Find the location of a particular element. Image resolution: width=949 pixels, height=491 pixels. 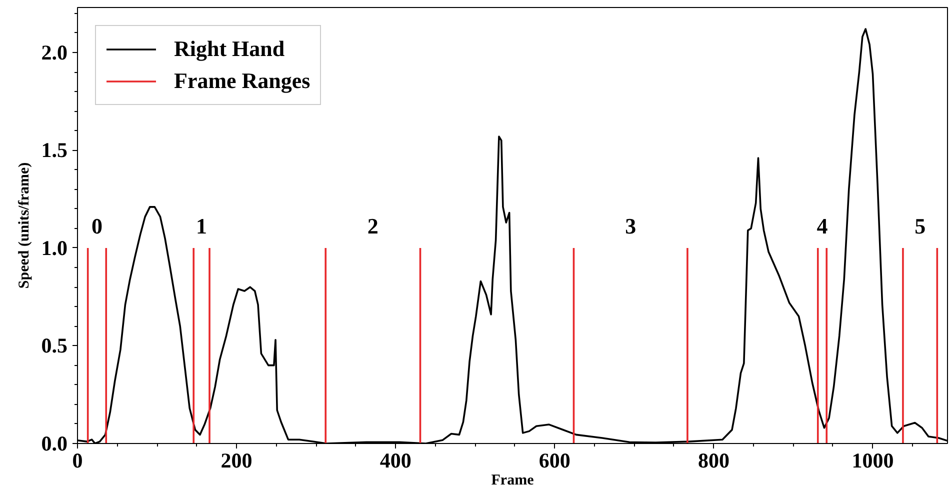

annotation: 2 is located at coordinates (372, 225).